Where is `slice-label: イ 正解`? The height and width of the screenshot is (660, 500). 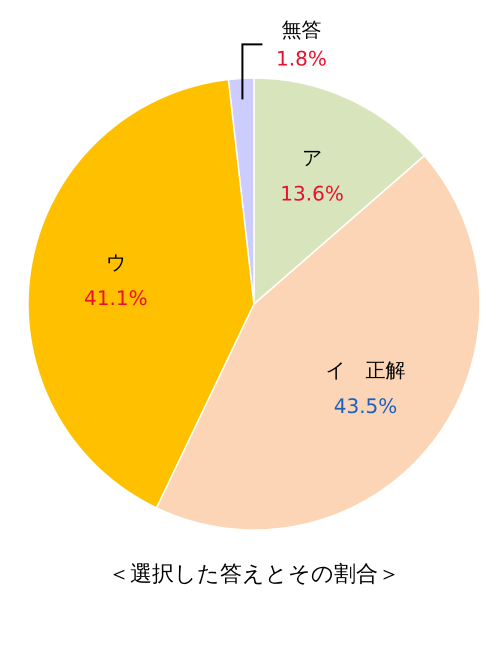
slice-label: イ 正解 is located at coordinates (366, 370).